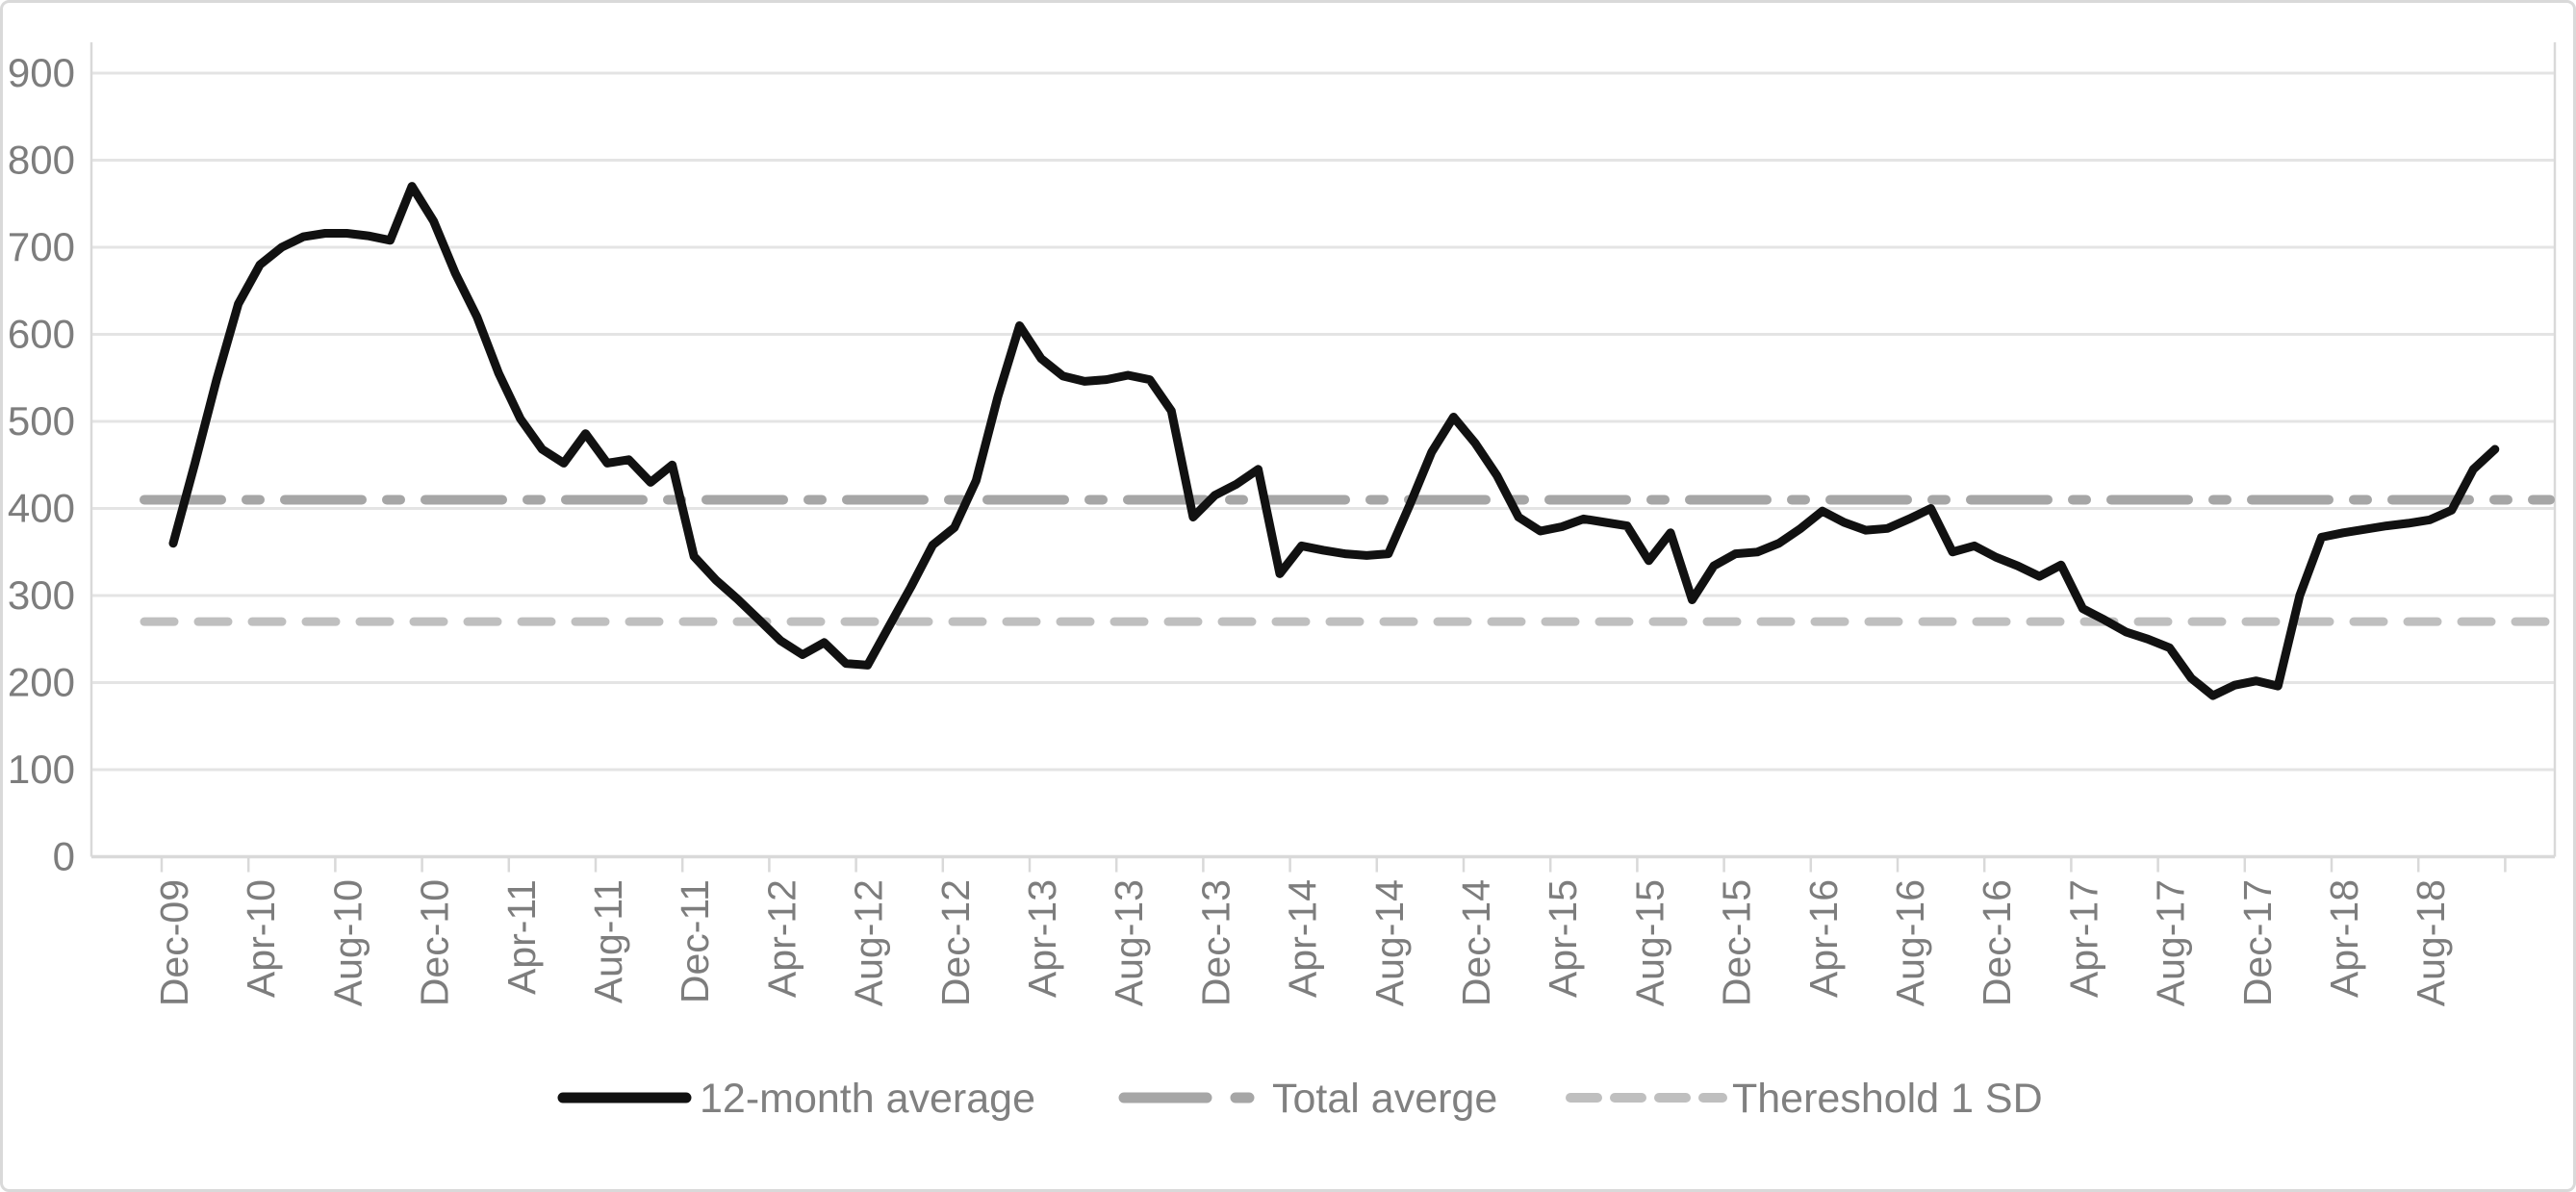 The height and width of the screenshot is (1192, 2576). I want to click on legend-label: 12-month average, so click(867, 1099).